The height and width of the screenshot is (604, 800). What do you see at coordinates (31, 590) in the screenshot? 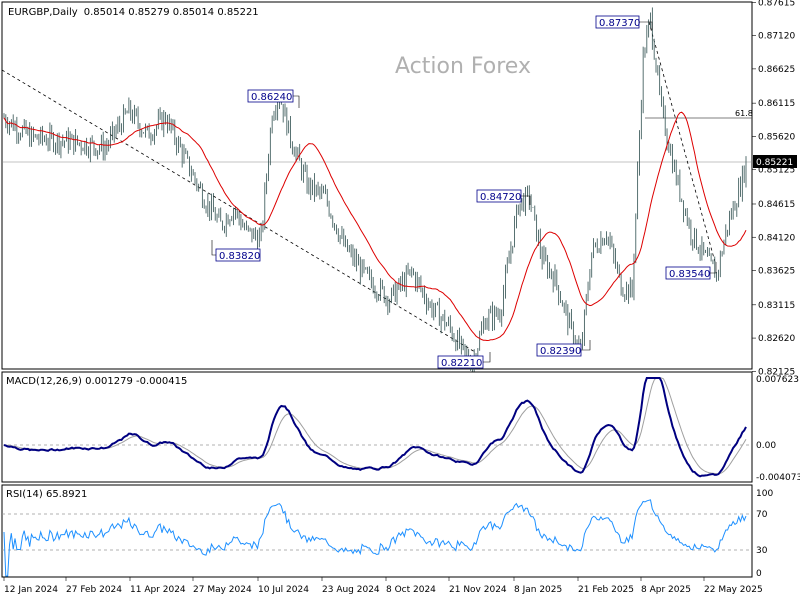
I see `x-tick-label: 12 Jan 2024` at bounding box center [31, 590].